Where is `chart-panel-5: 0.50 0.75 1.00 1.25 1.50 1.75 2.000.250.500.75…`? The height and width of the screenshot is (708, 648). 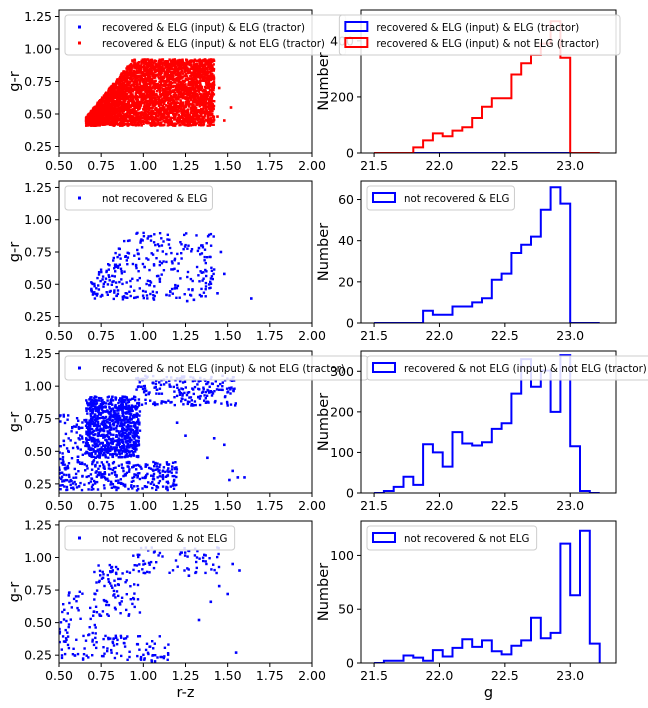 chart-panel-5: 0.50 0.75 1.00 1.25 1.50 1.75 2.000.250.500.75… is located at coordinates (188, 429).